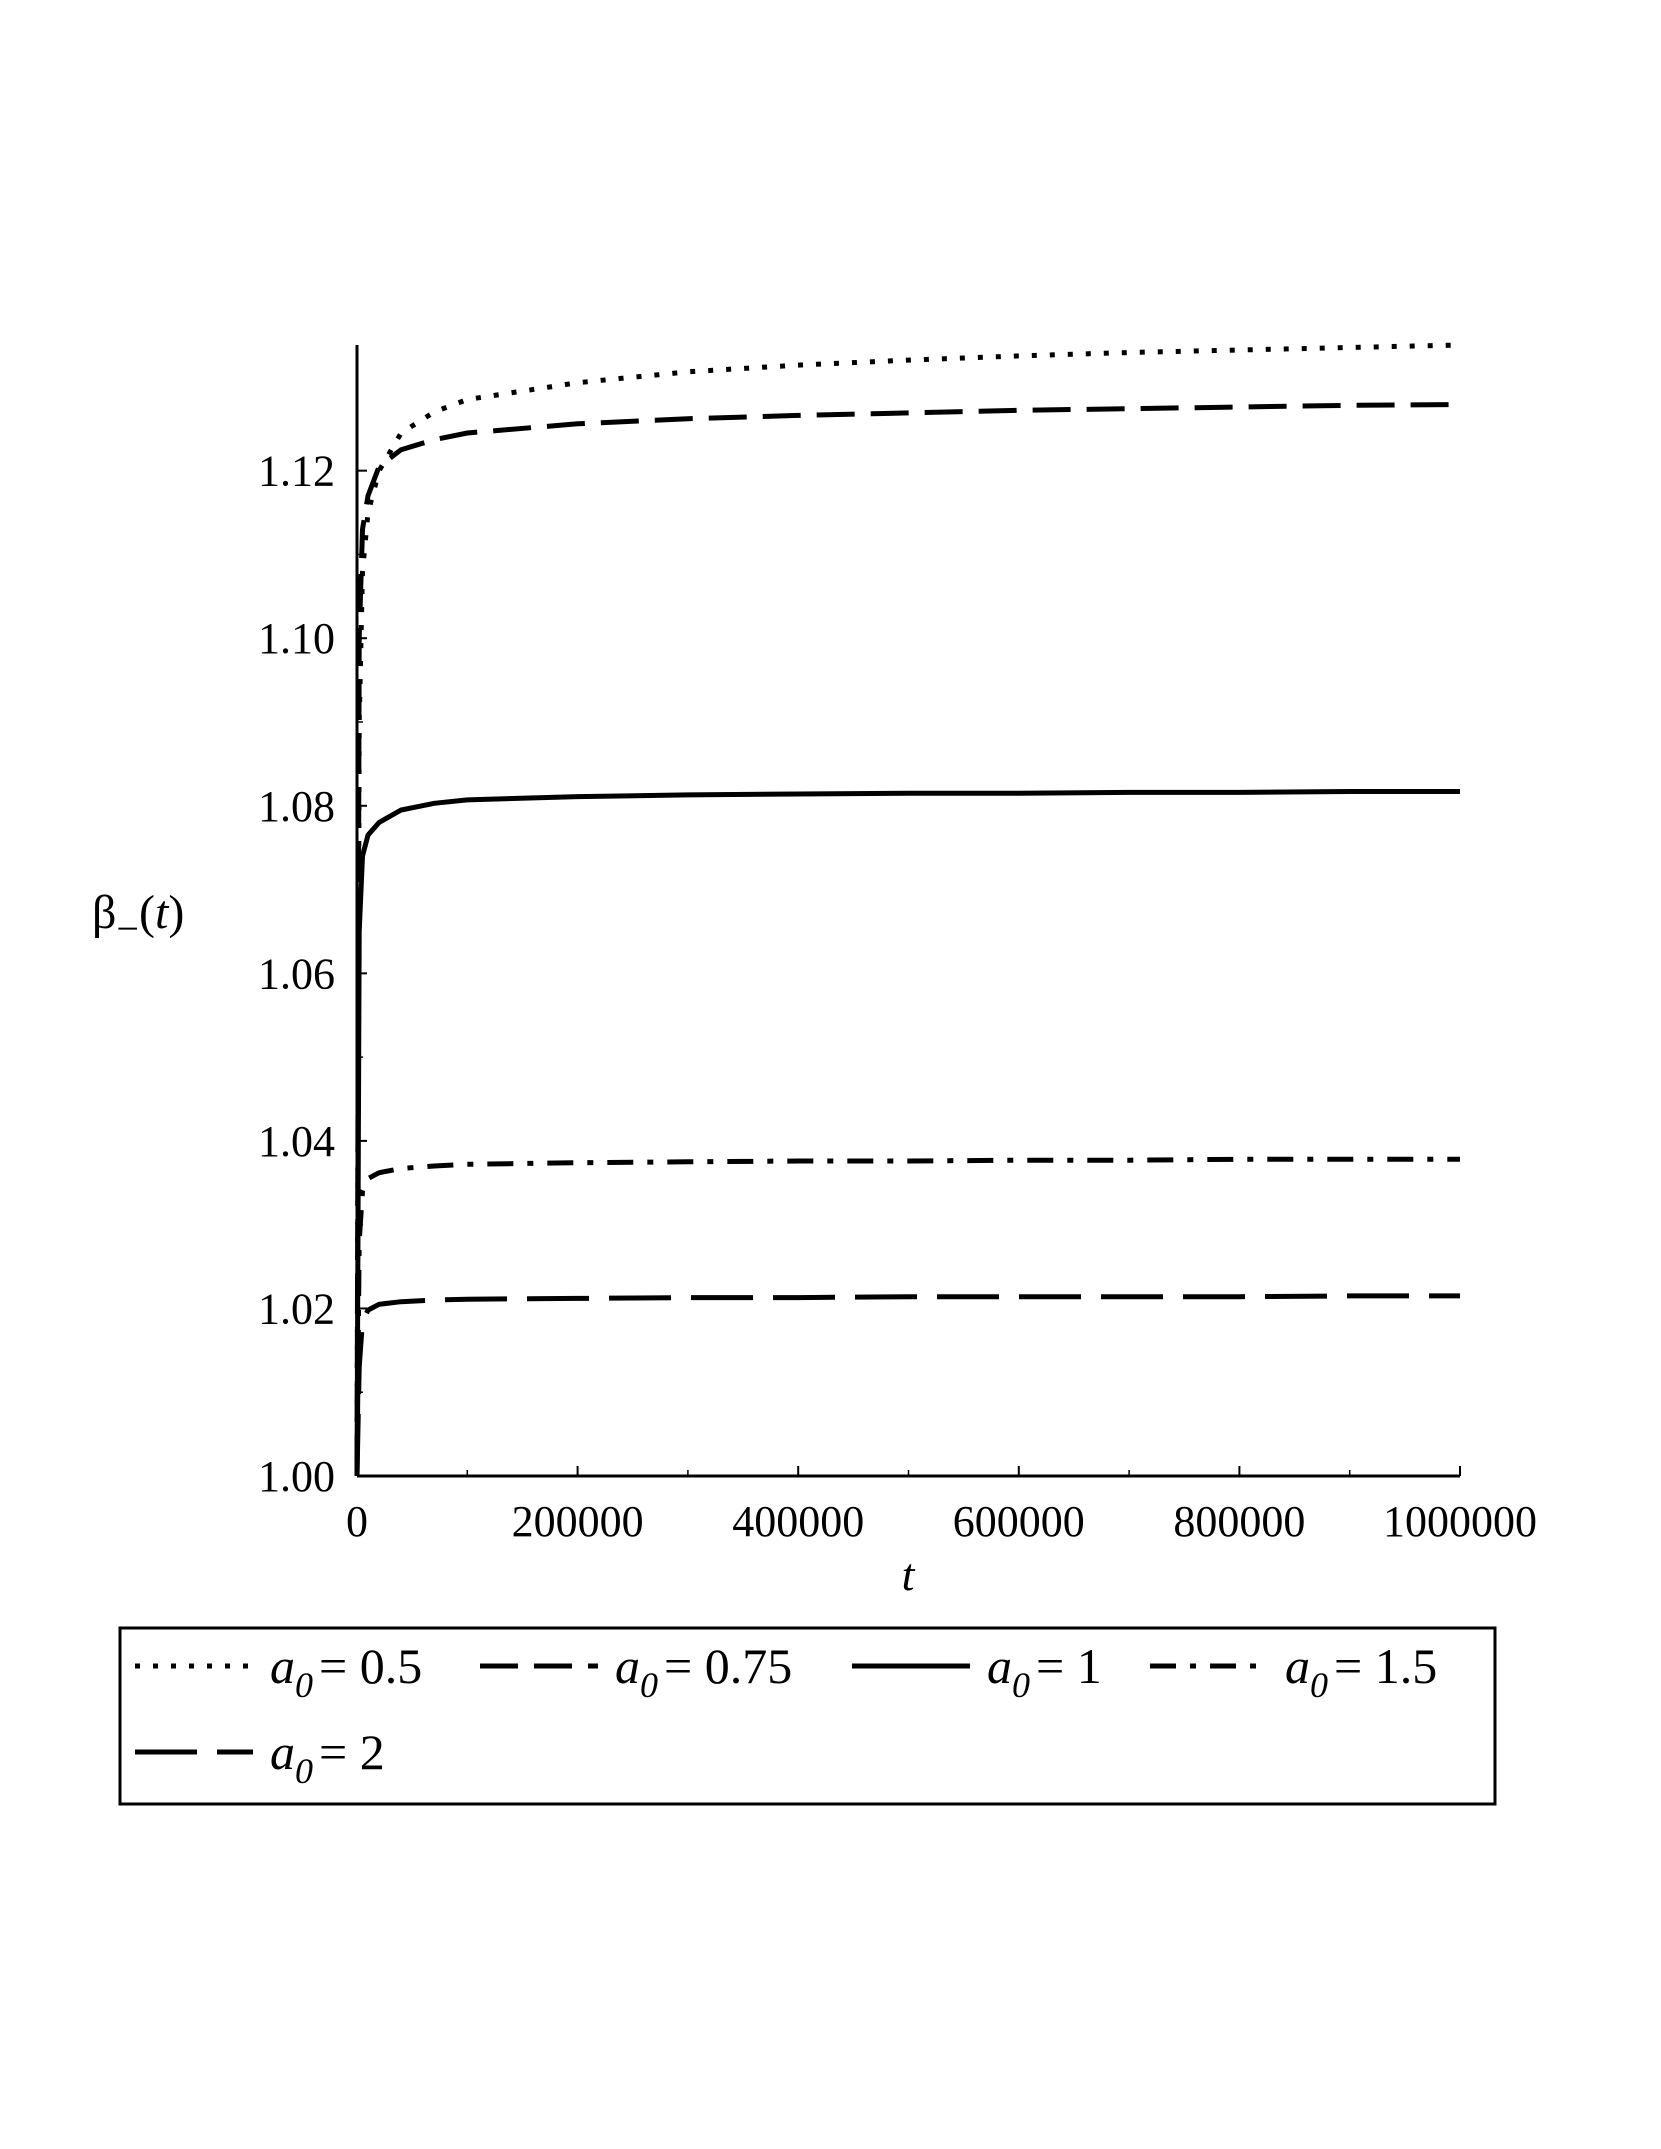 The width and height of the screenshot is (1661, 2149). Describe the element at coordinates (1460, 1521) in the screenshot. I see `x-tick-label: 1000000` at that location.